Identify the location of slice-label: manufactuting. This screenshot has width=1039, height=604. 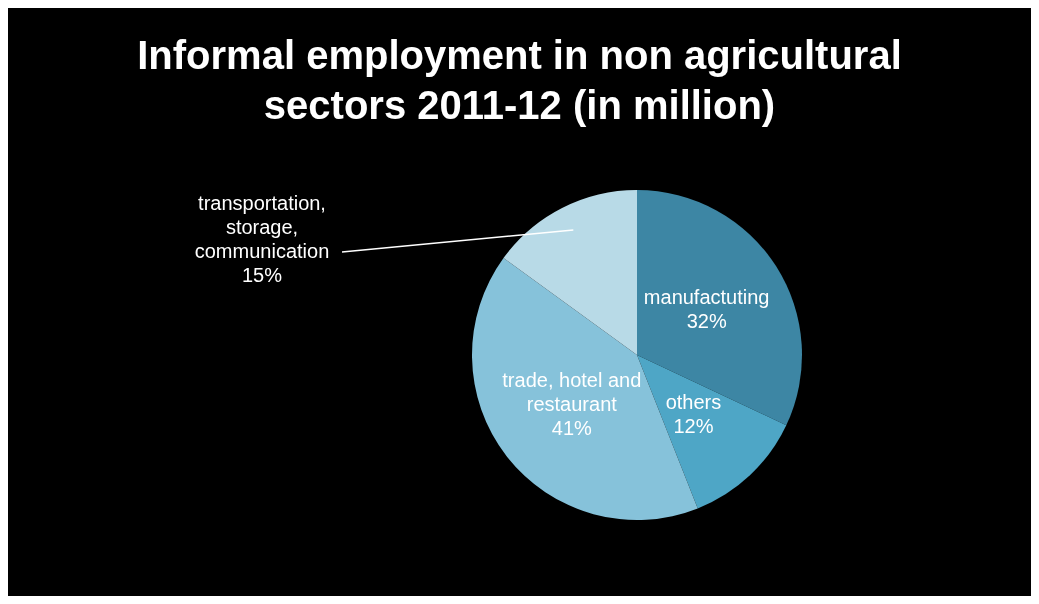
(706, 297).